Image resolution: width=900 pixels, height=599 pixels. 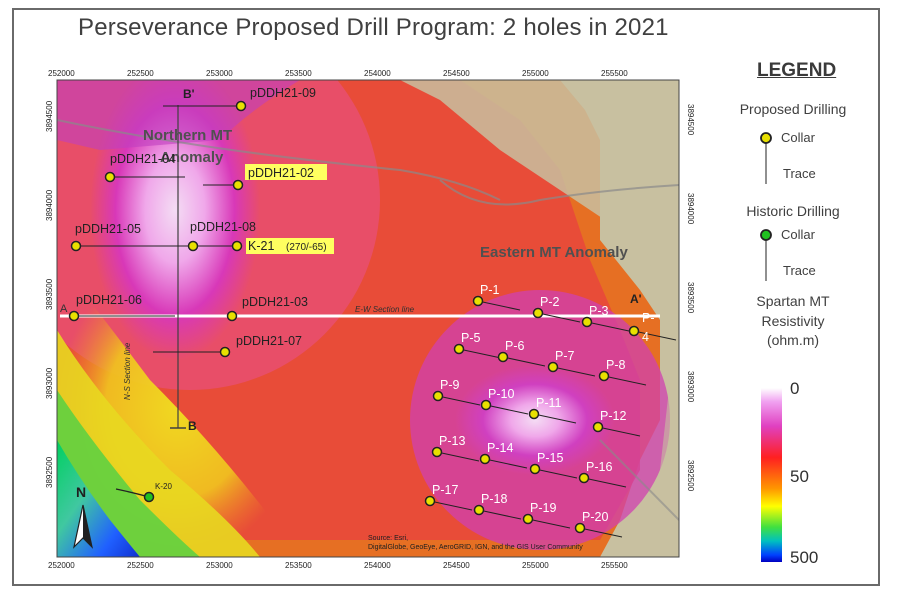 What do you see at coordinates (543, 508) in the screenshot?
I see `label-p-19: P-19` at bounding box center [543, 508].